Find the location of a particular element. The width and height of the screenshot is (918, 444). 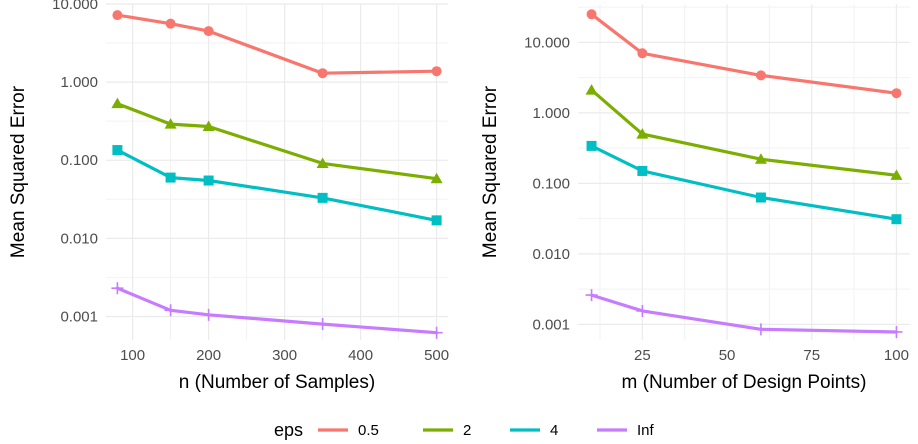

legend-label-4: 4 is located at coordinates (554, 430).